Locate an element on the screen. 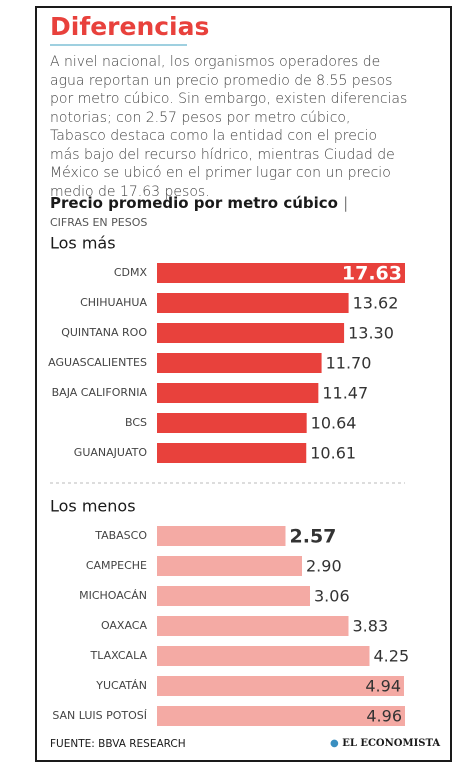  category-label: QUINTANA ROO is located at coordinates (104, 332).